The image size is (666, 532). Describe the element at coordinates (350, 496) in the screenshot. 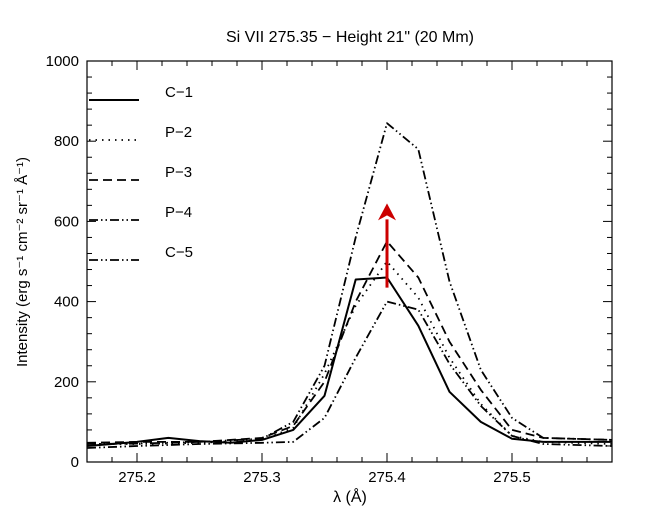

I see `x-axis-label: λ (Å)` at that location.